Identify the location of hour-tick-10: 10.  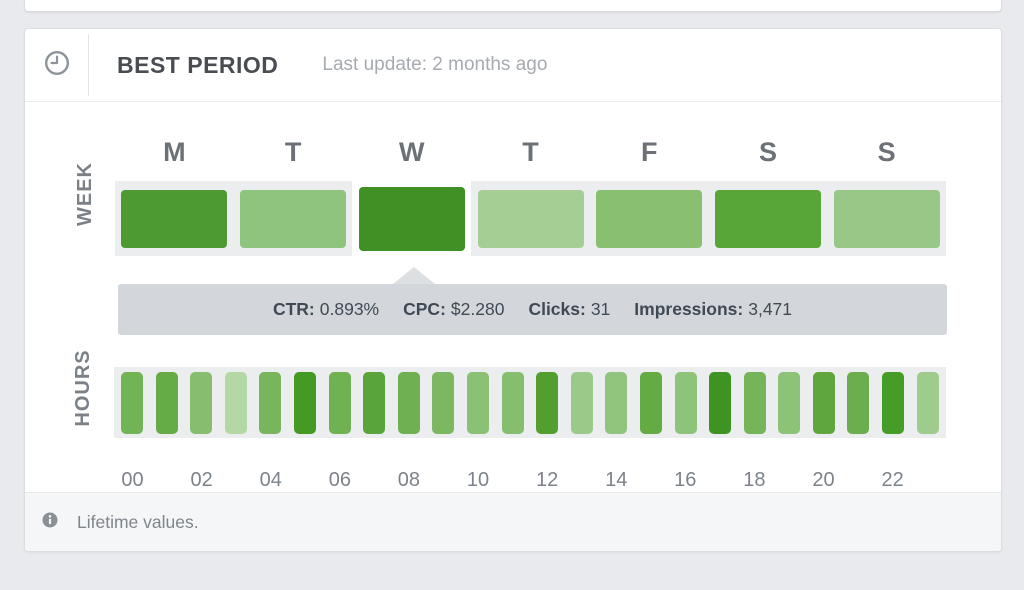
(478, 480).